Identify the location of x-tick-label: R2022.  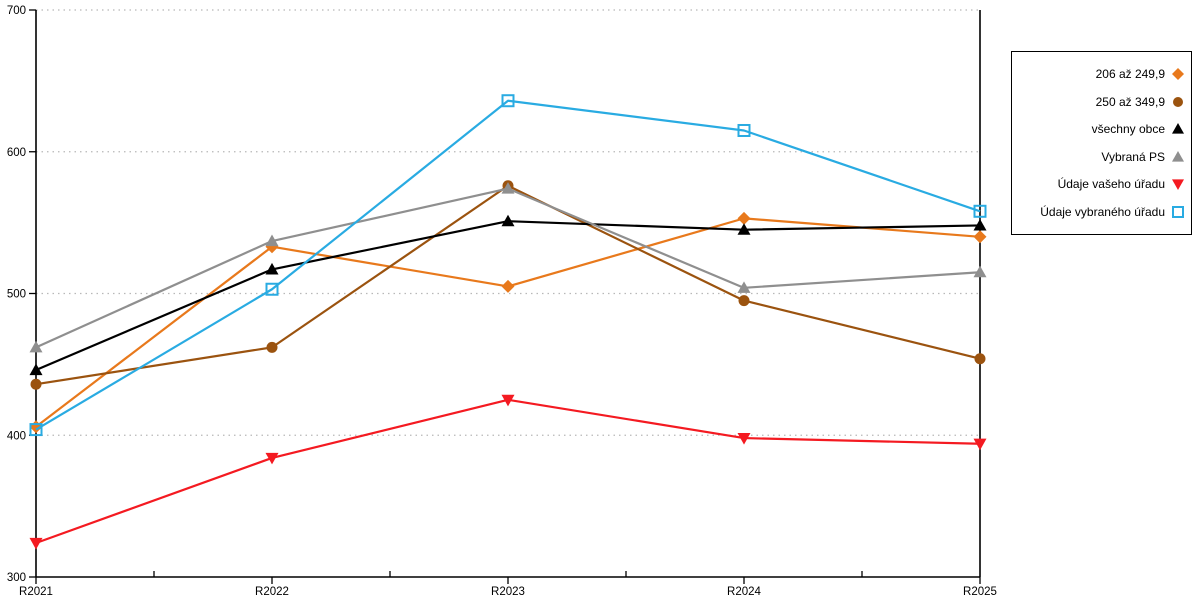
(272, 592).